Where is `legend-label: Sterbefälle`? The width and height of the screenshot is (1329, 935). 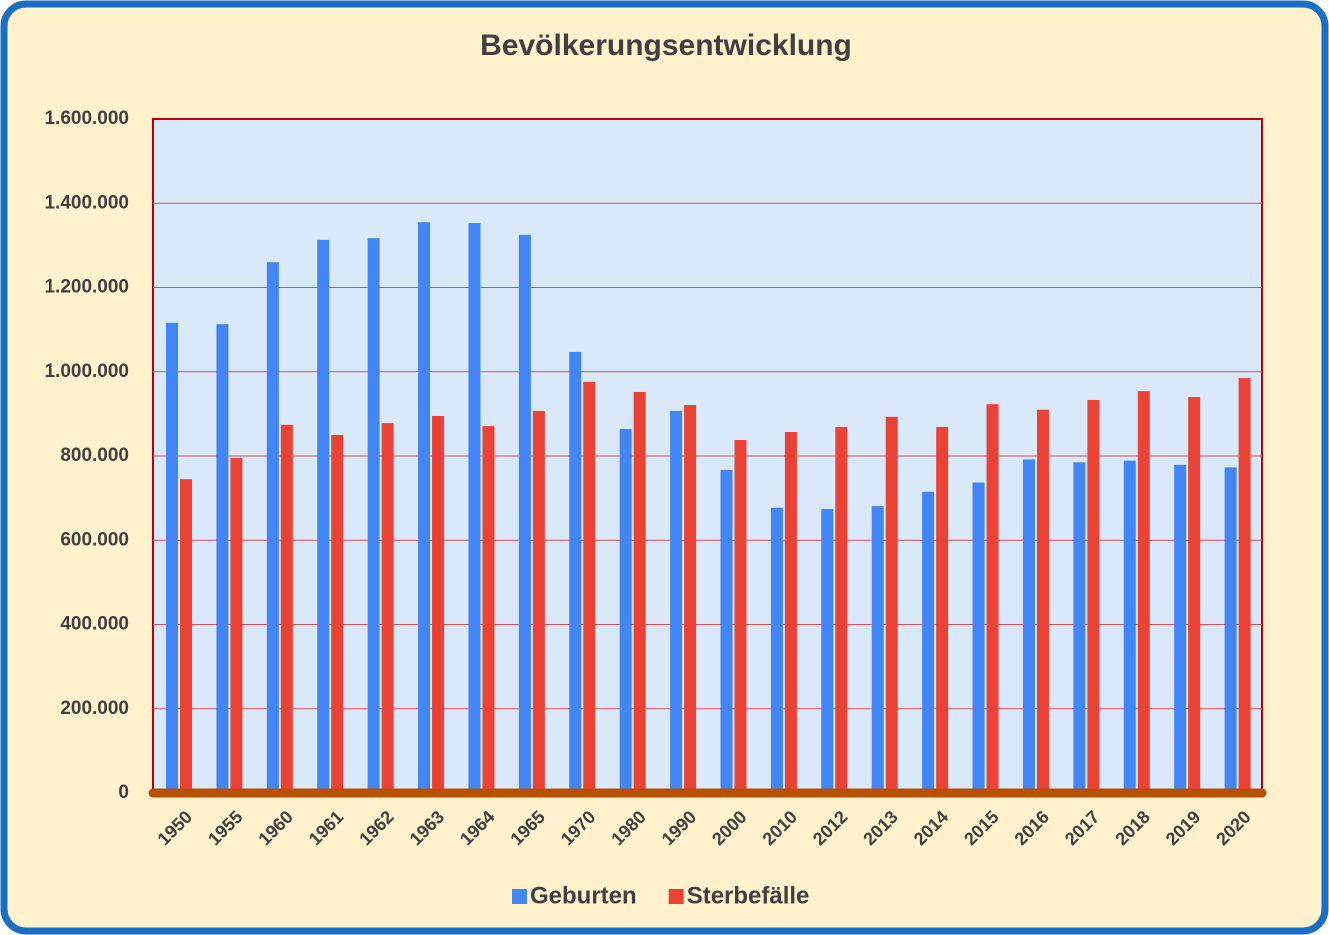 legend-label: Sterbefälle is located at coordinates (748, 895).